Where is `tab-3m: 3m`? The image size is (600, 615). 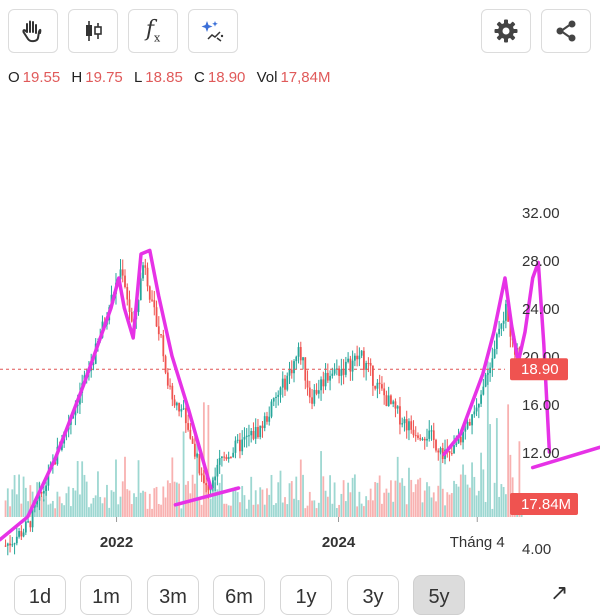
tab-3m: 3m is located at coordinates (173, 595).